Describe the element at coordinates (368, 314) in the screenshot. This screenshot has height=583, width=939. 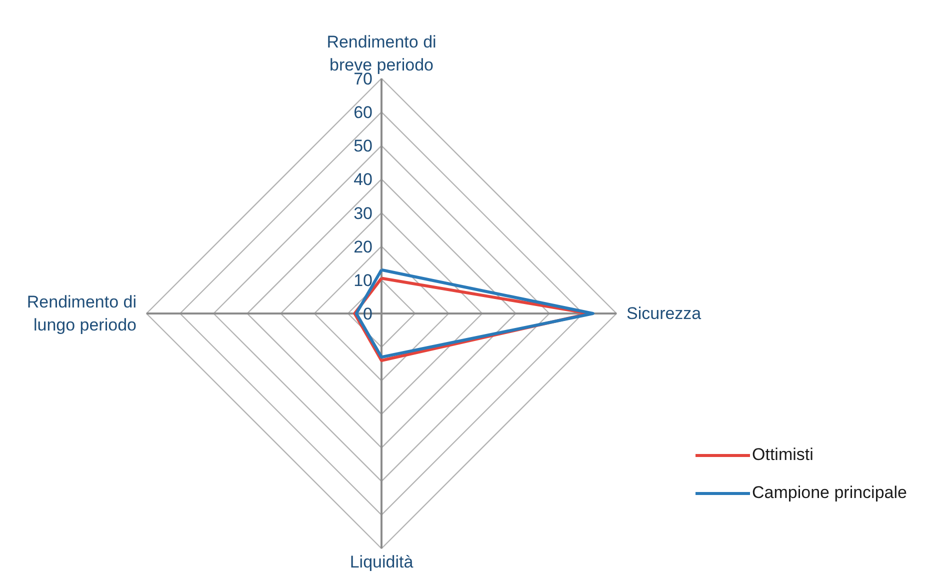
I see `y-tick-label: 0` at that location.